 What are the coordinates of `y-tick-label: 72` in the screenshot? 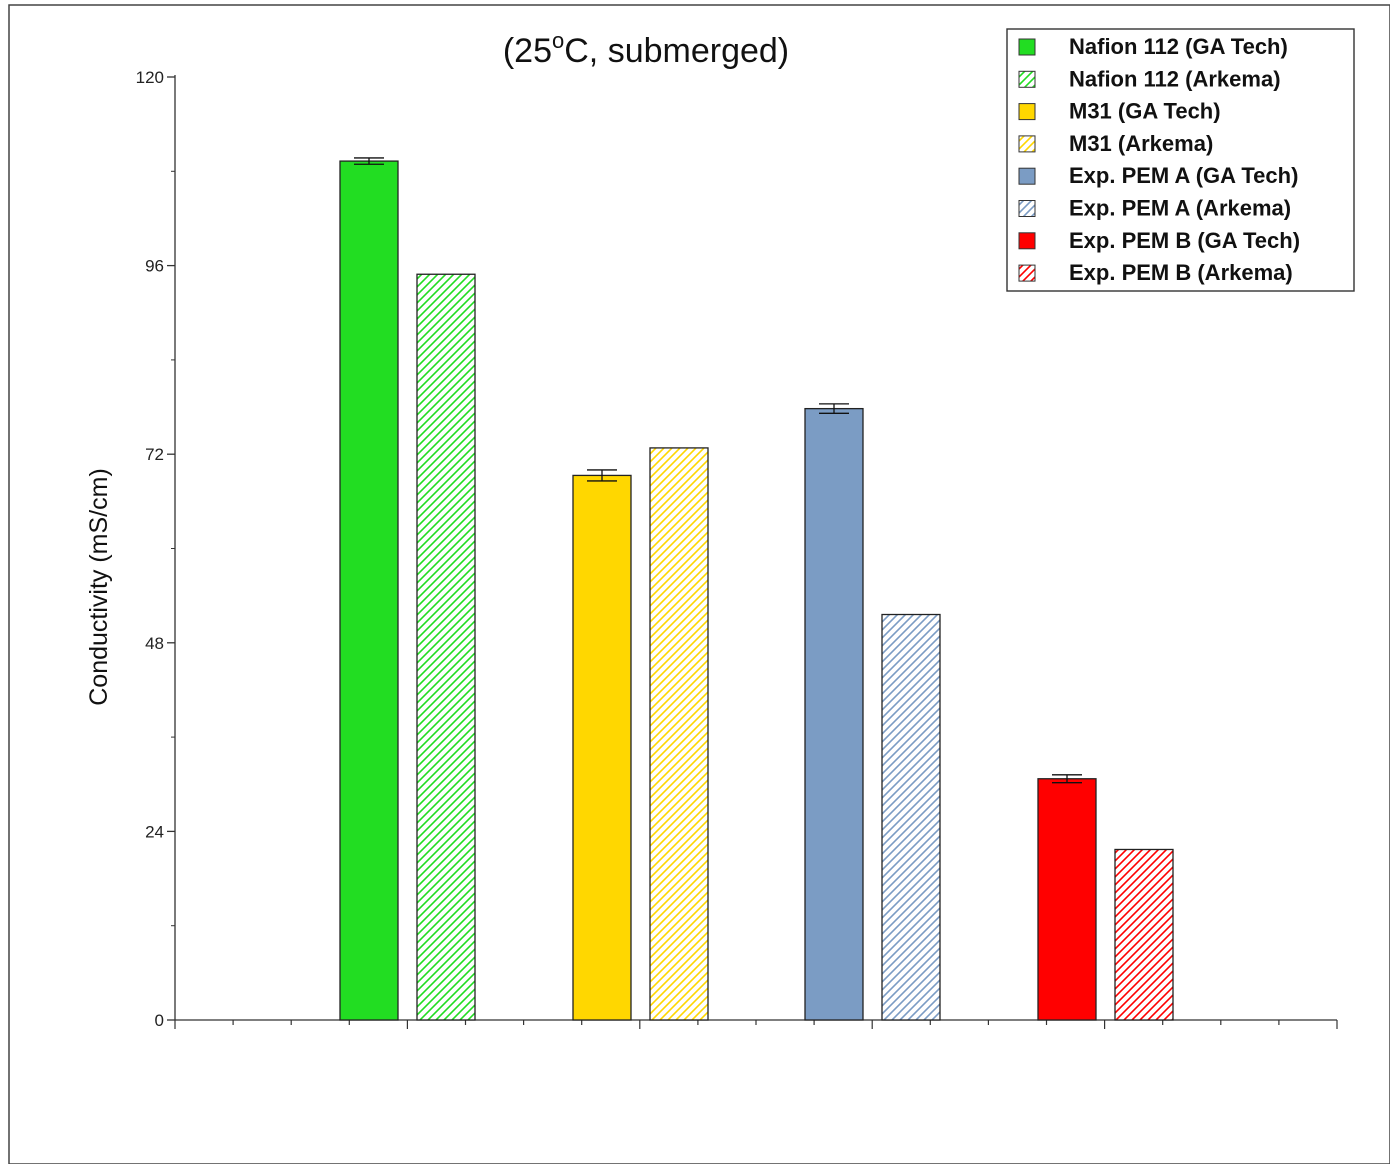 It's located at (154, 454).